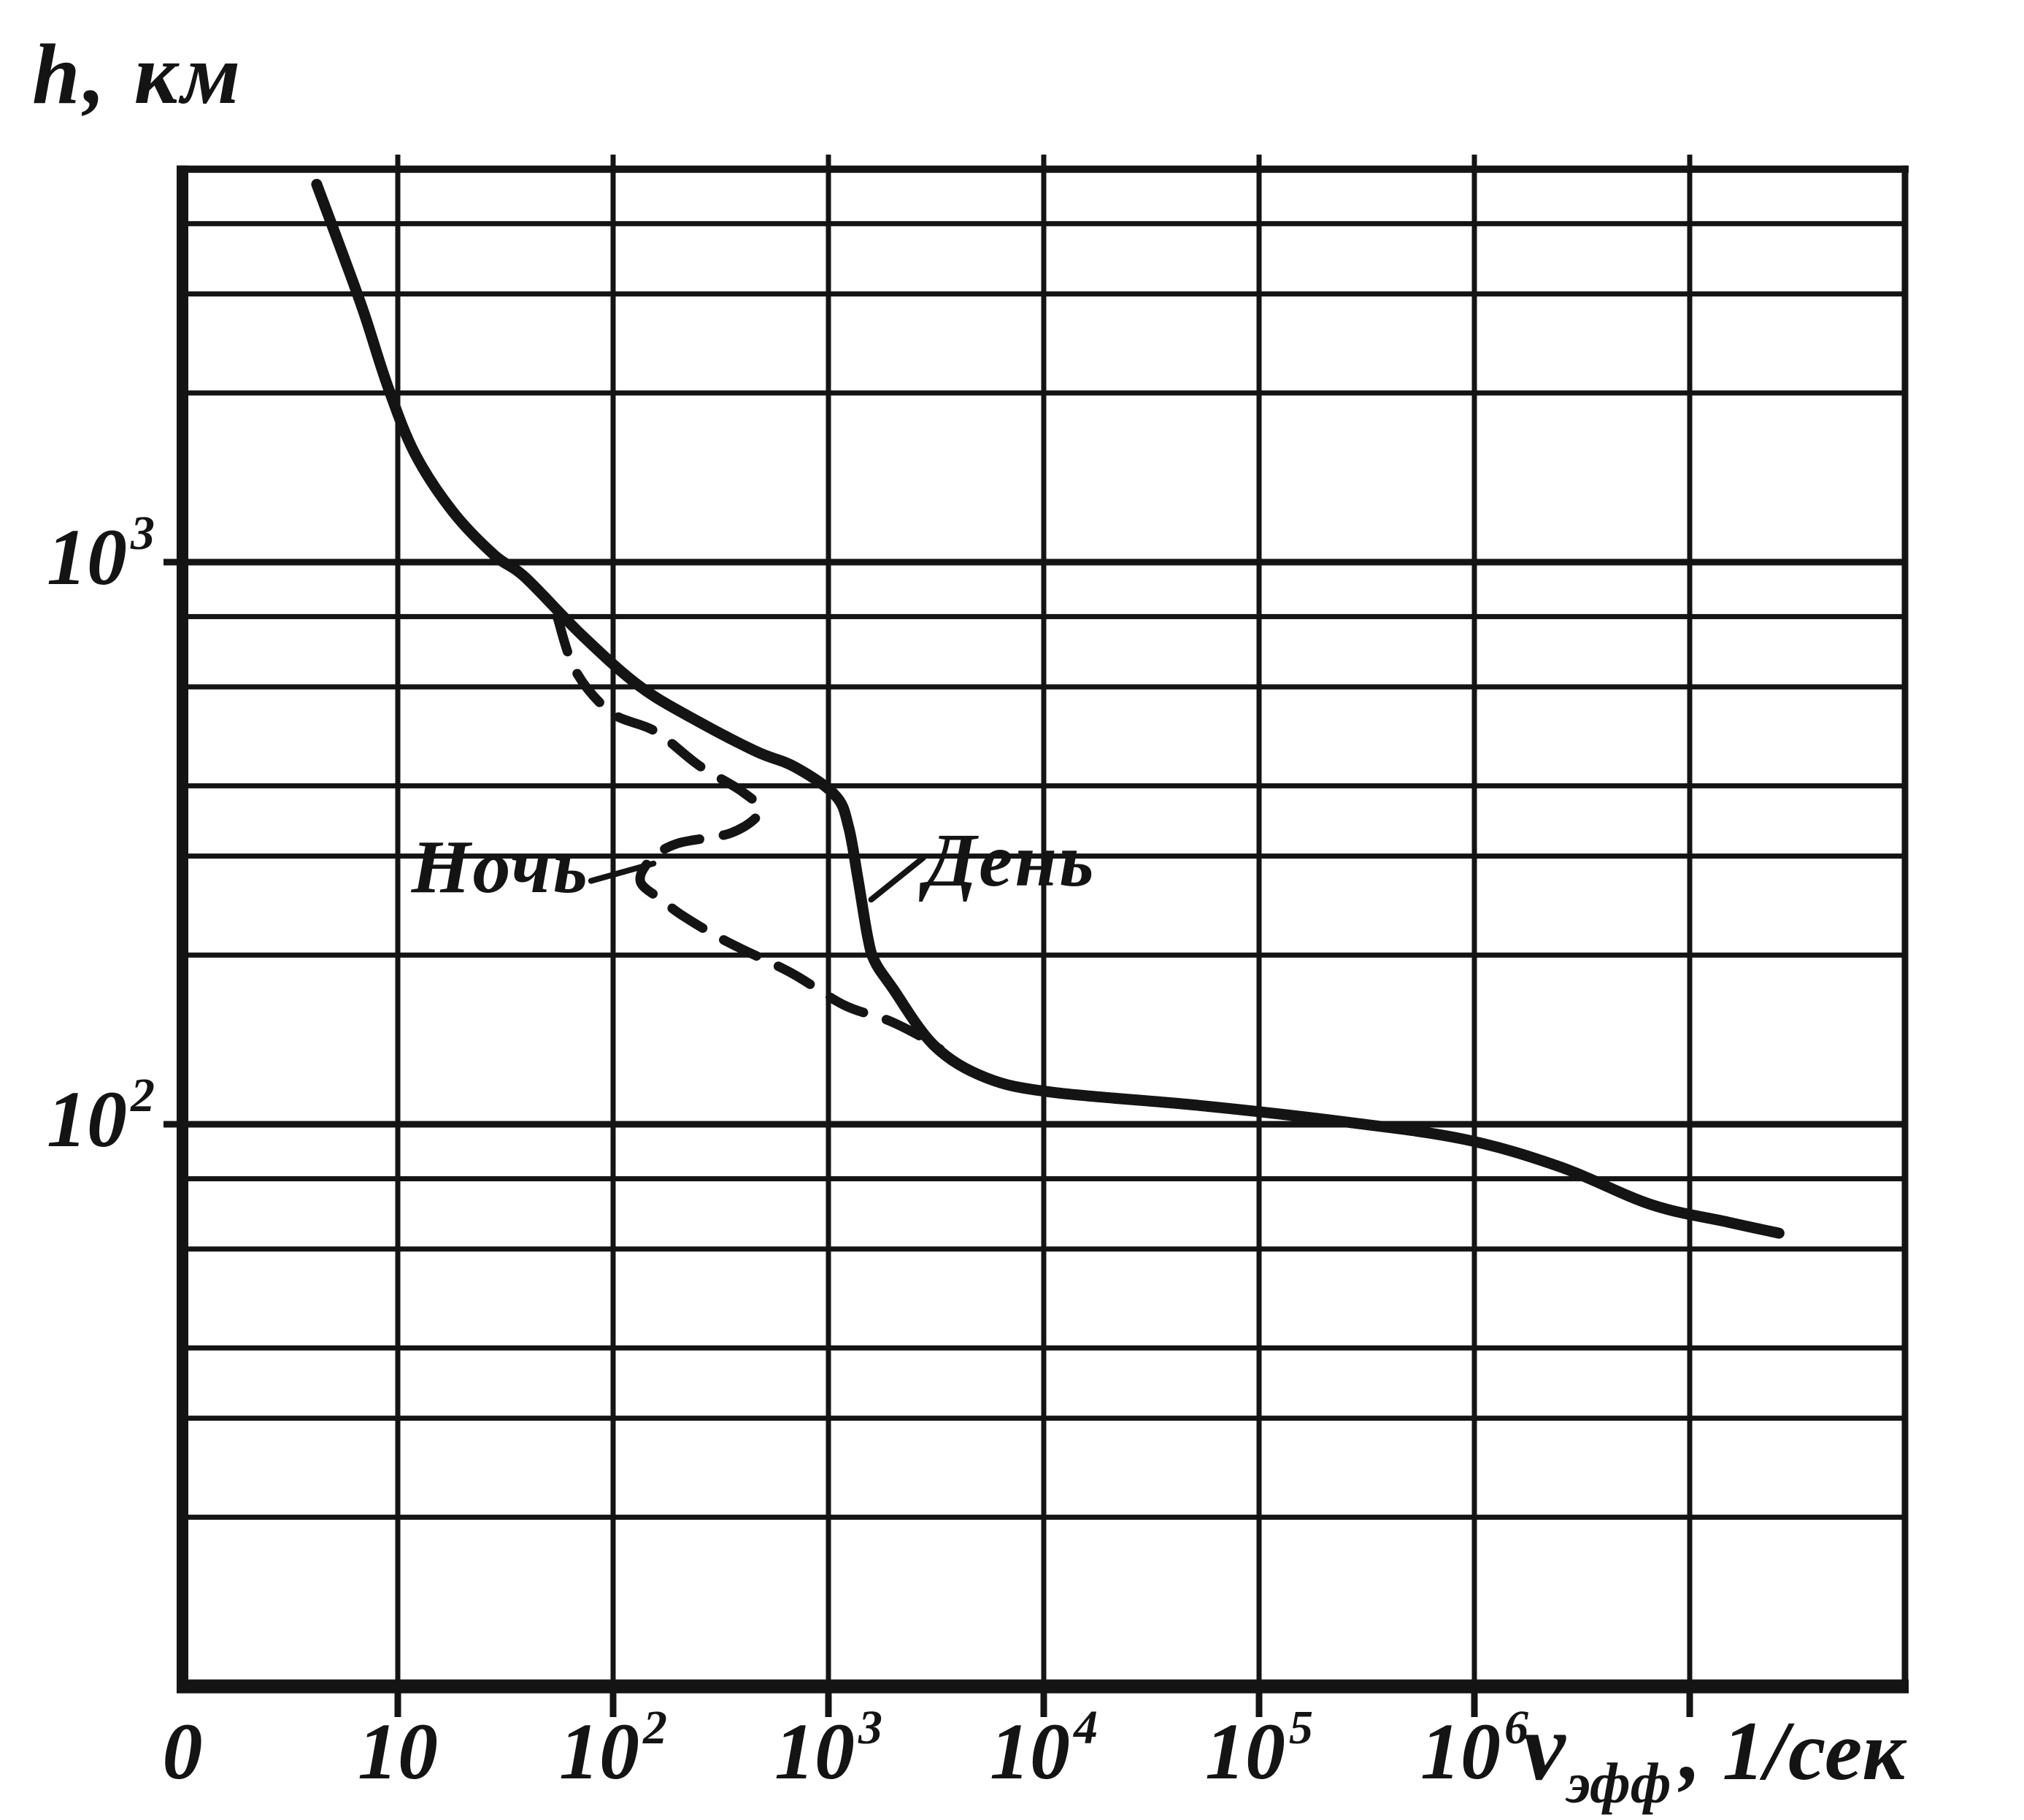  What do you see at coordinates (622, 872) in the screenshot?
I see `leader-line-night` at bounding box center [622, 872].